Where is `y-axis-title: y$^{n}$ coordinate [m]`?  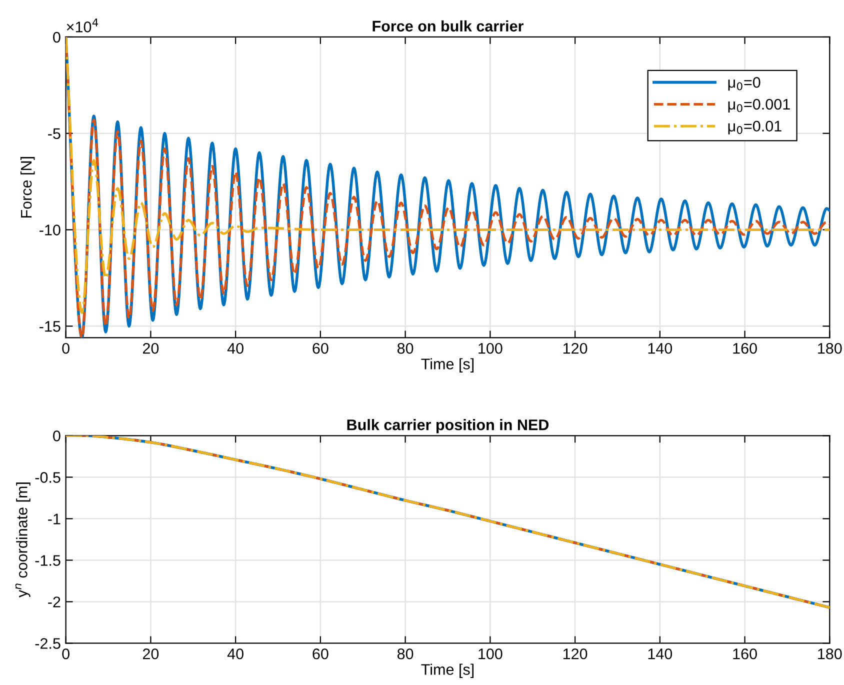 y-axis-title: y$^{n}$ coordinate [m] is located at coordinates (22, 540).